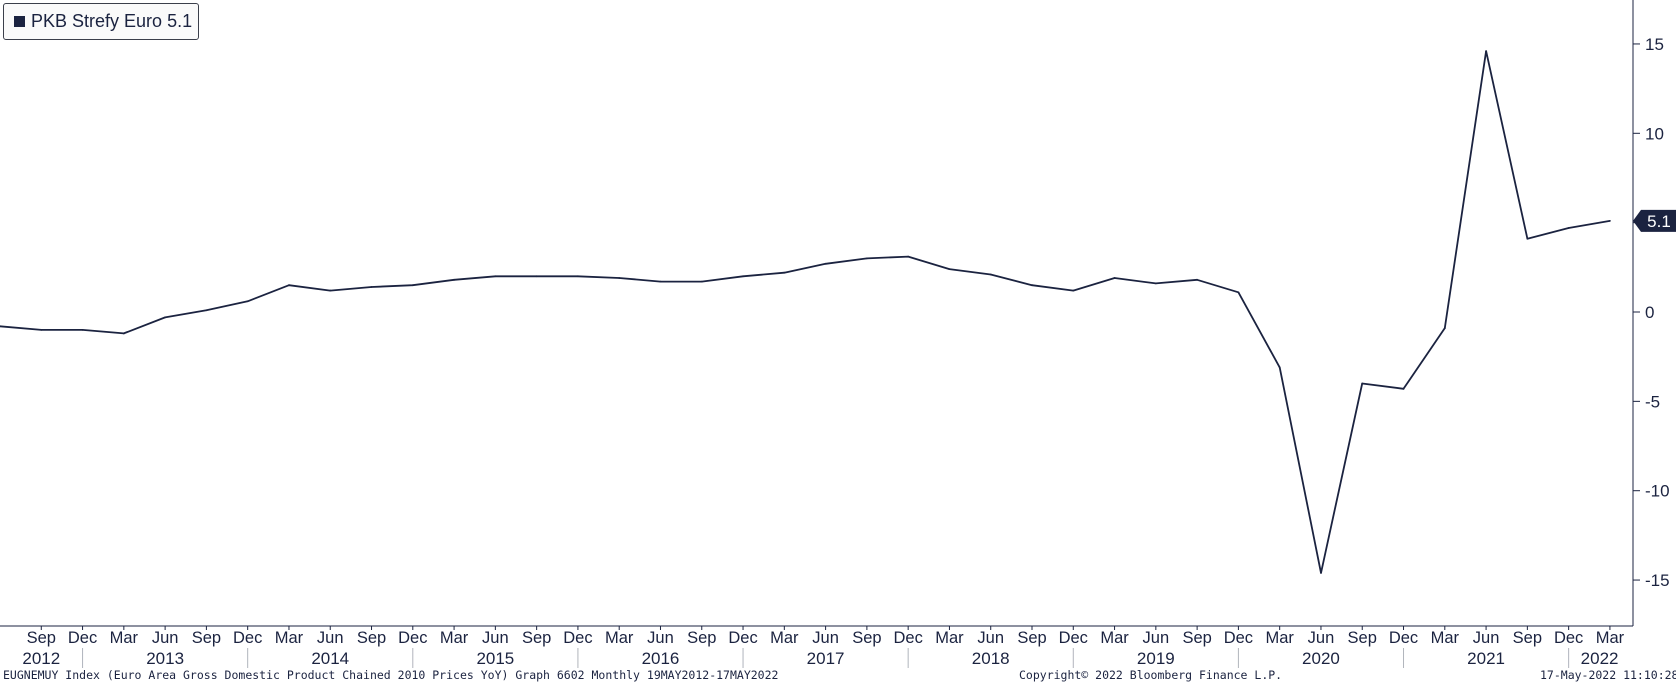 This screenshot has height=685, width=1676. Describe the element at coordinates (1600, 658) in the screenshot. I see `year-label: 2022` at that location.